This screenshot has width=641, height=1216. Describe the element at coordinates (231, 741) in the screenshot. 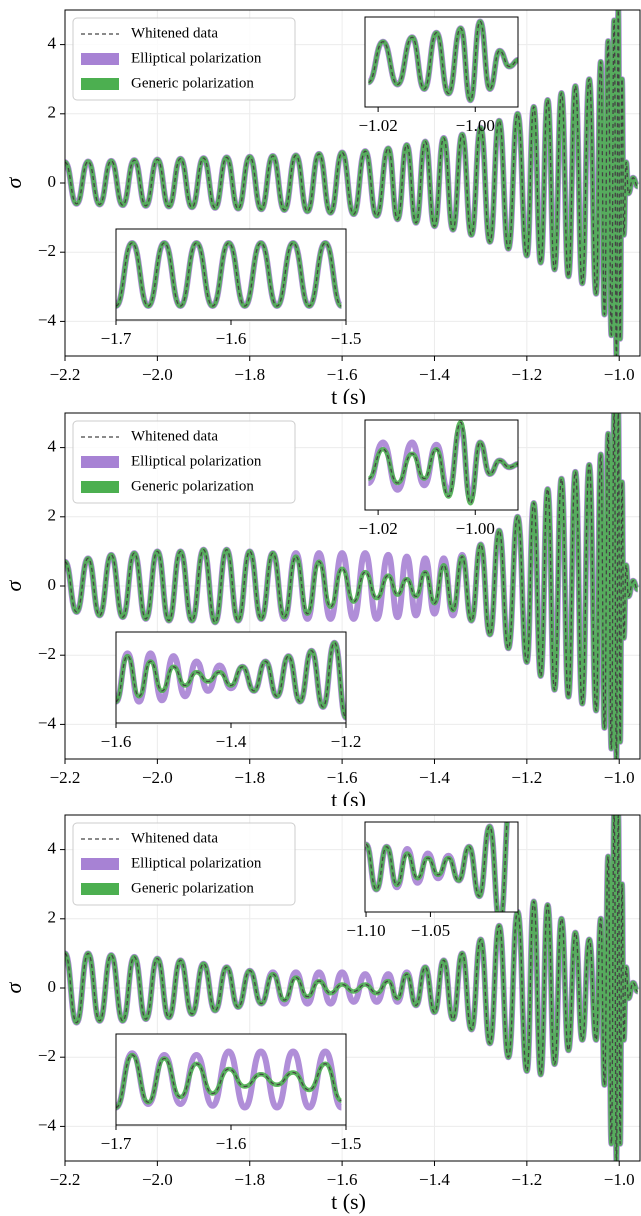

I see `inset-x-tick-label: −1.4` at that location.